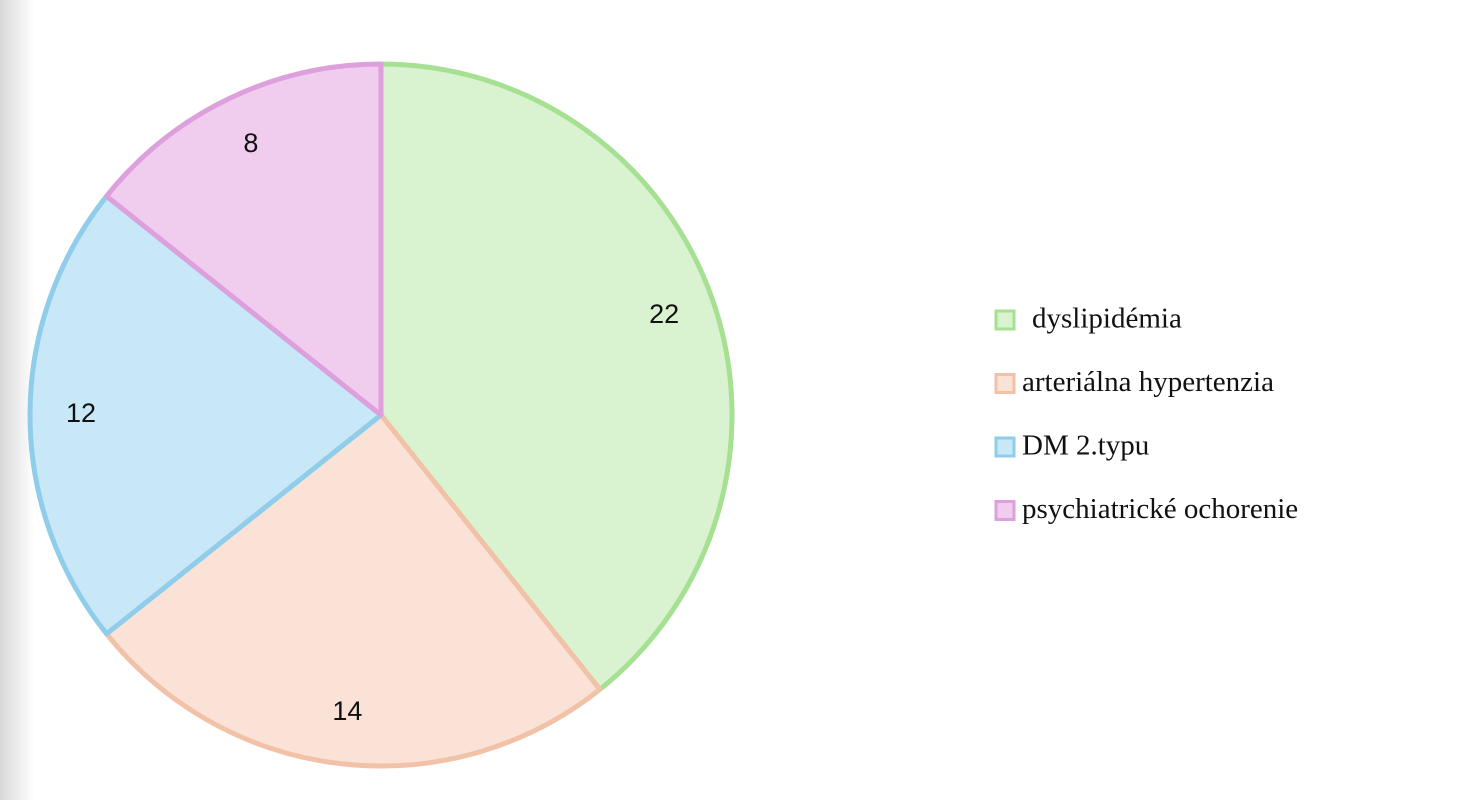 This screenshot has height=800, width=1460. I want to click on data-label: 8, so click(250, 143).